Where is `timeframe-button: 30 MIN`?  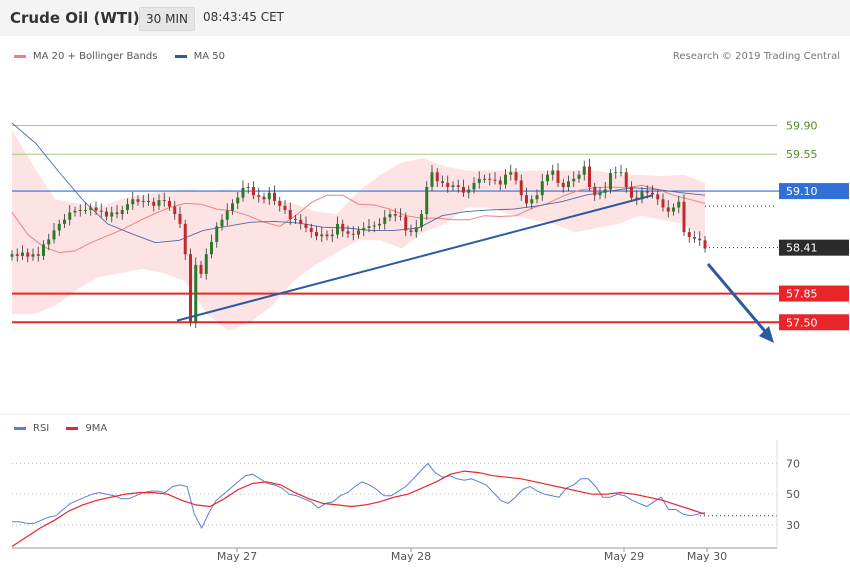 timeframe-button: 30 MIN is located at coordinates (167, 19).